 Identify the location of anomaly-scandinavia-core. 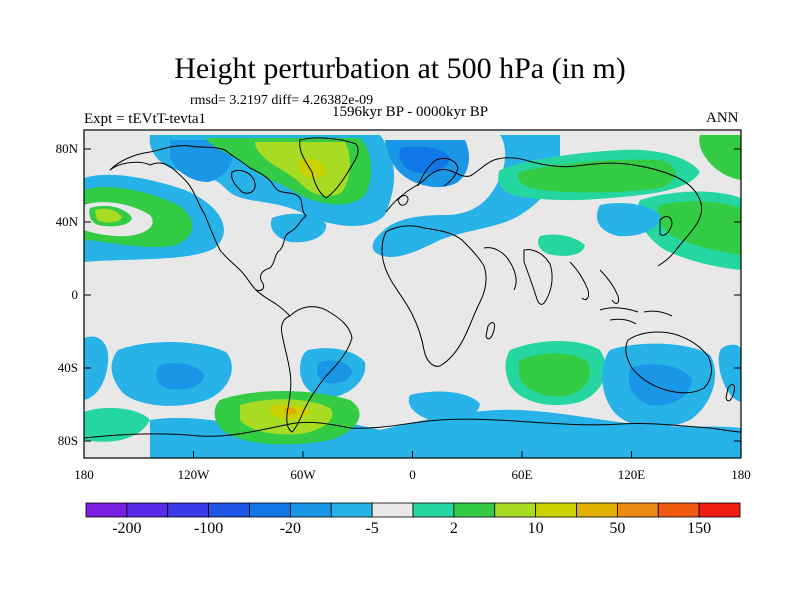
(424, 160).